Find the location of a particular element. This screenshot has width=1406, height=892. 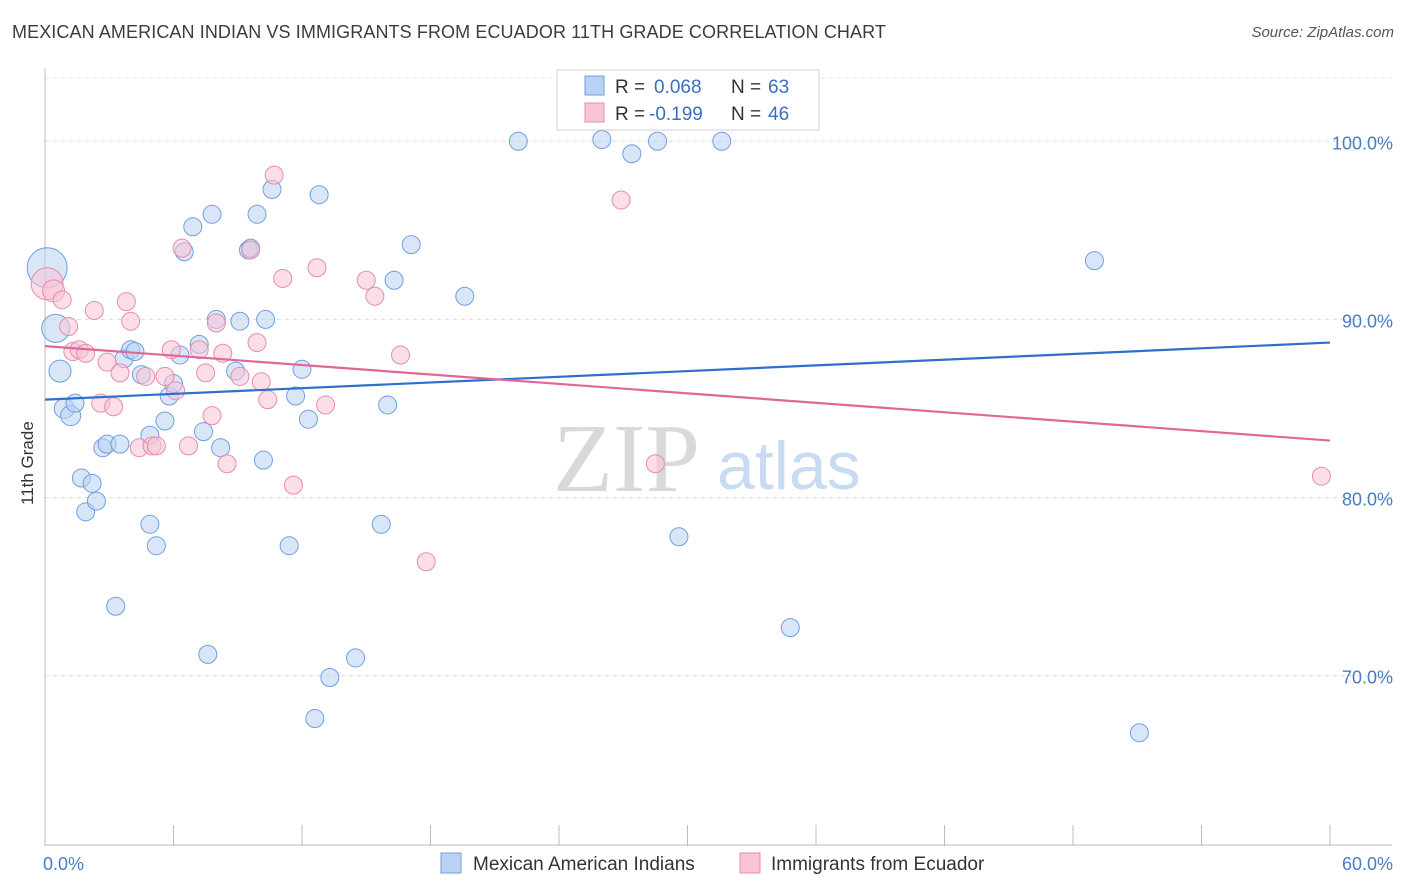

y-tick-label: 90.0% is located at coordinates (1367, 321).